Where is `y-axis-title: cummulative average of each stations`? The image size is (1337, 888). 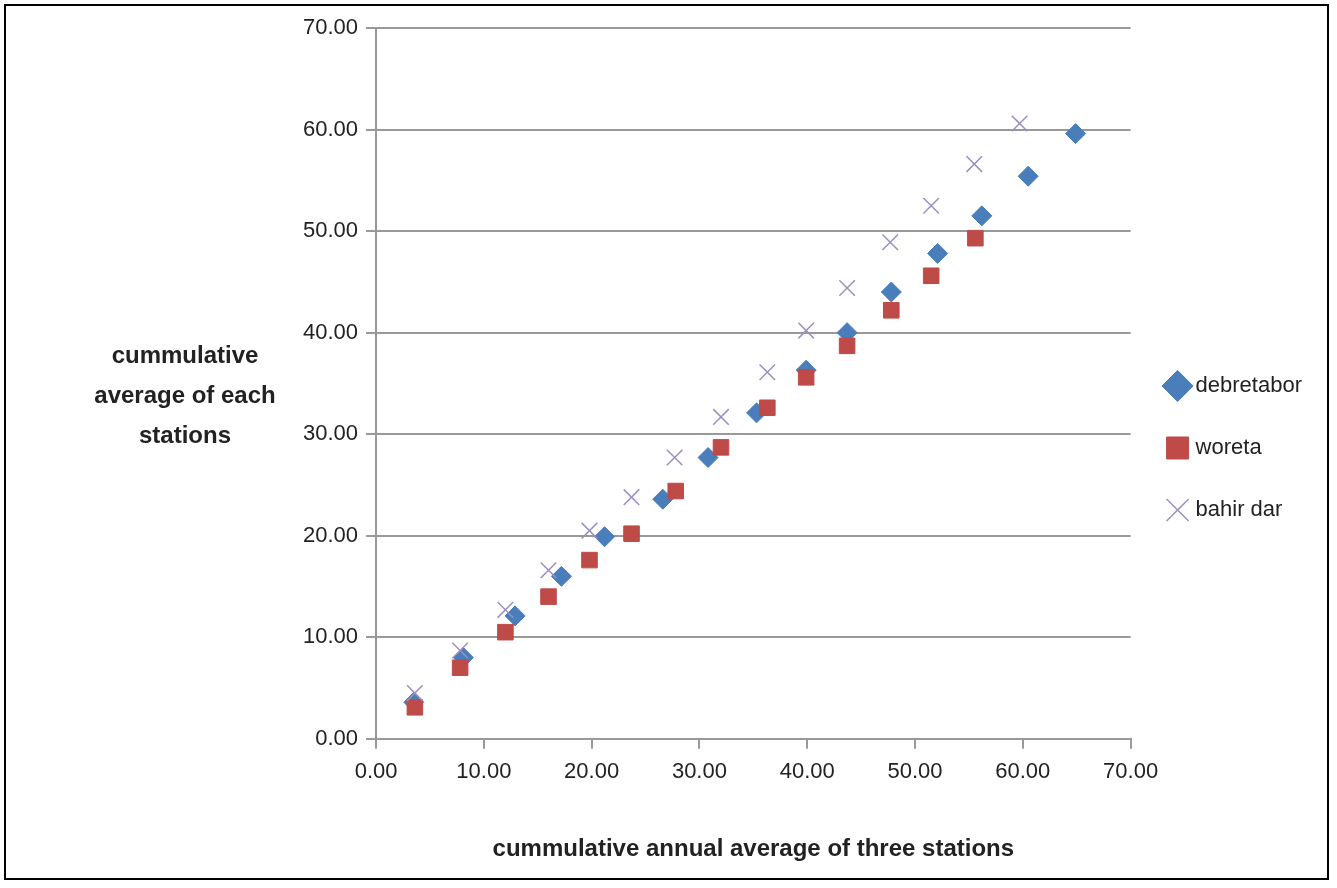
y-axis-title: cummulative average of each stations is located at coordinates (185, 395).